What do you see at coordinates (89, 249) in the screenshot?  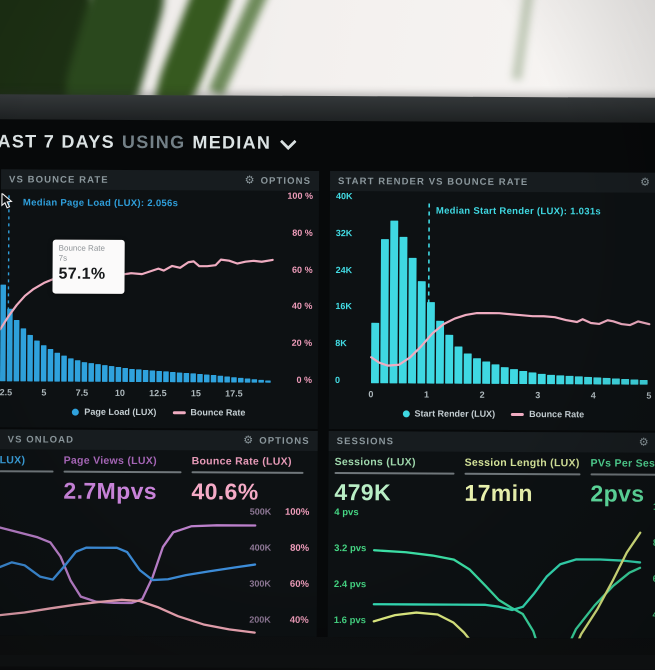 I see `tooltip-title: Bounce Rate` at bounding box center [89, 249].